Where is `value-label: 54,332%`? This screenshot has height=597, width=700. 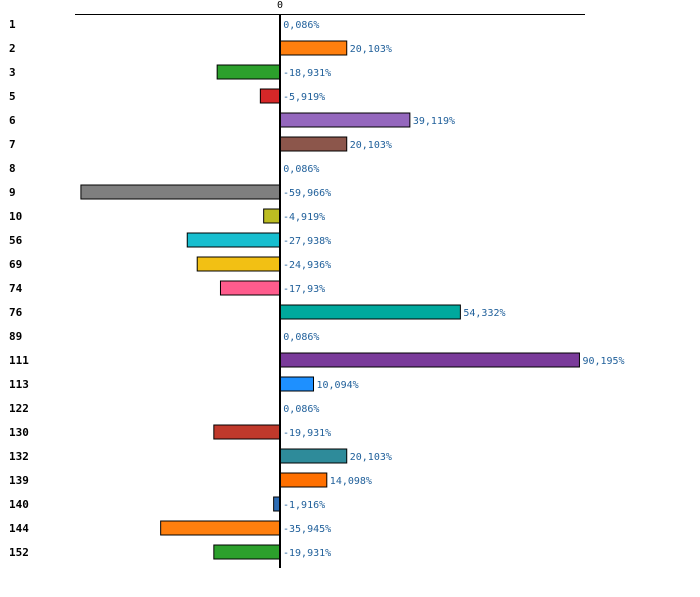 value-label: 54,332% is located at coordinates (484, 313).